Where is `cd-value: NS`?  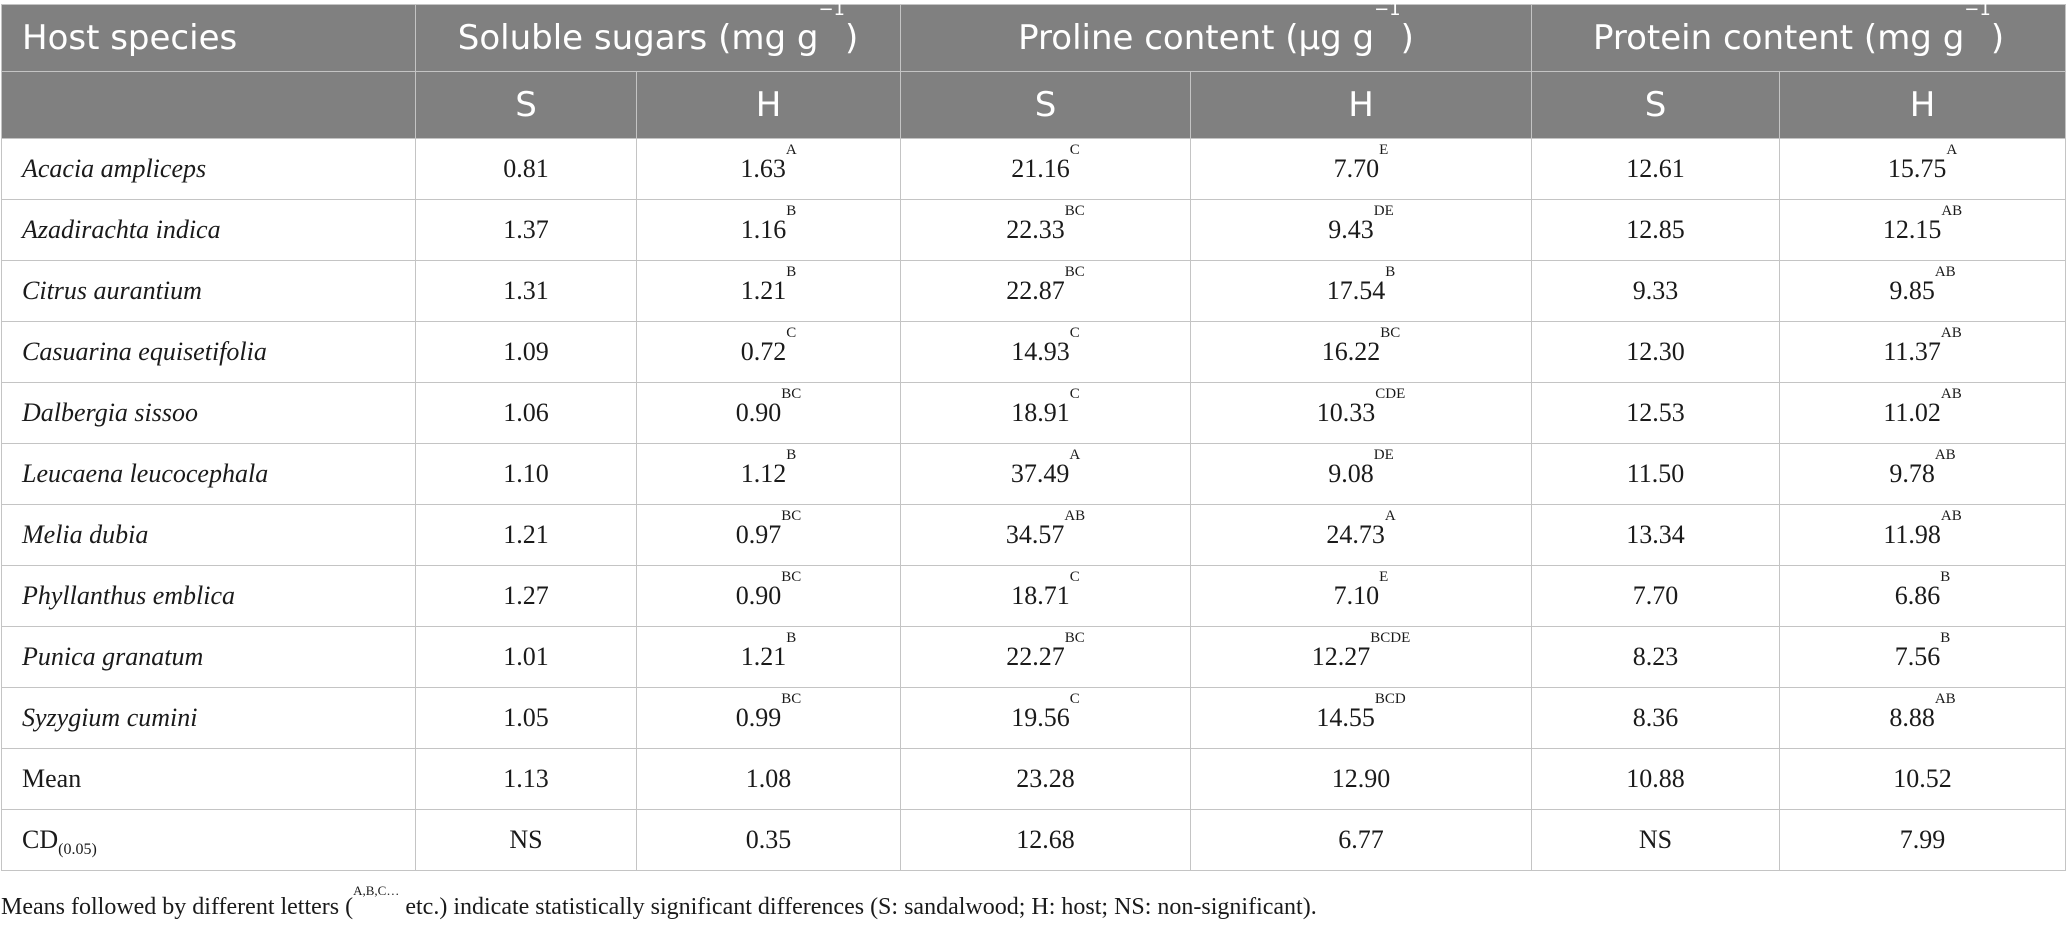
cd-value: NS is located at coordinates (526, 840).